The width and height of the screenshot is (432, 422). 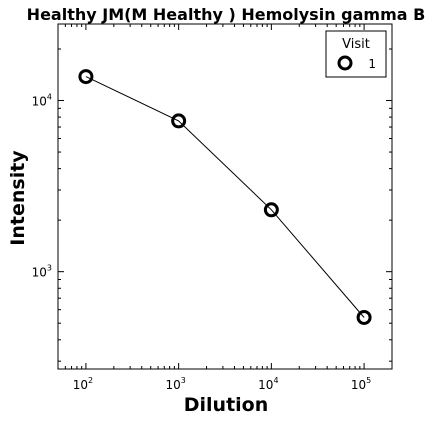 I want to click on legend: Visit 1, so click(x=356, y=54).